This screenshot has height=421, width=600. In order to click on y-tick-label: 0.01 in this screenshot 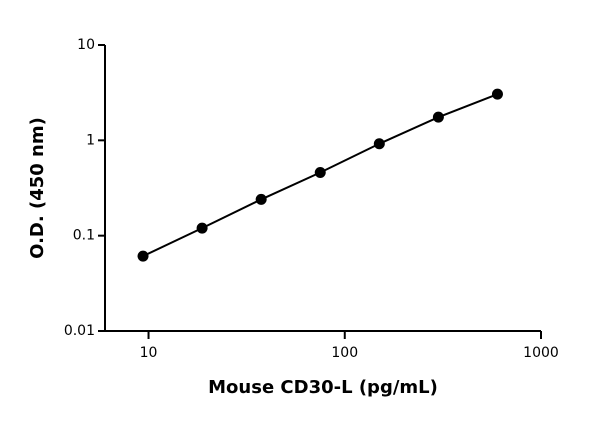, I will do `click(79, 331)`.